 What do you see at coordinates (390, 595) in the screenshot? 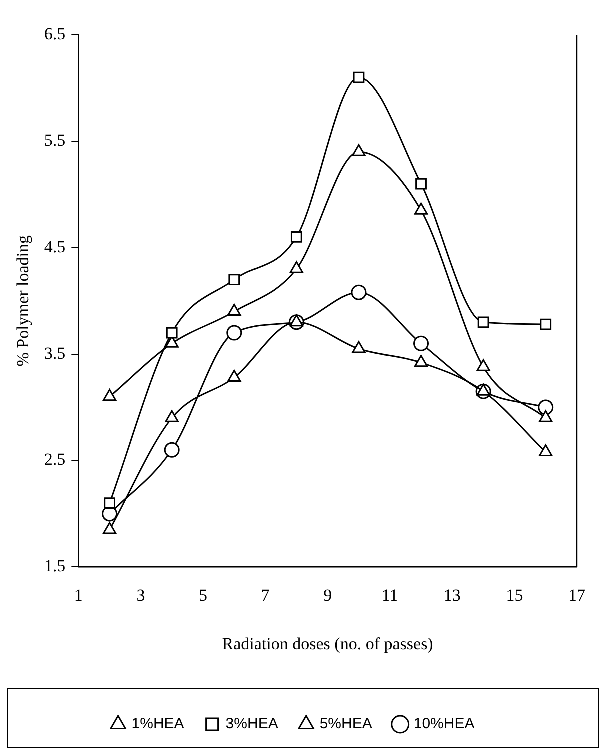
I see `x-tick-label: 11` at bounding box center [390, 595].